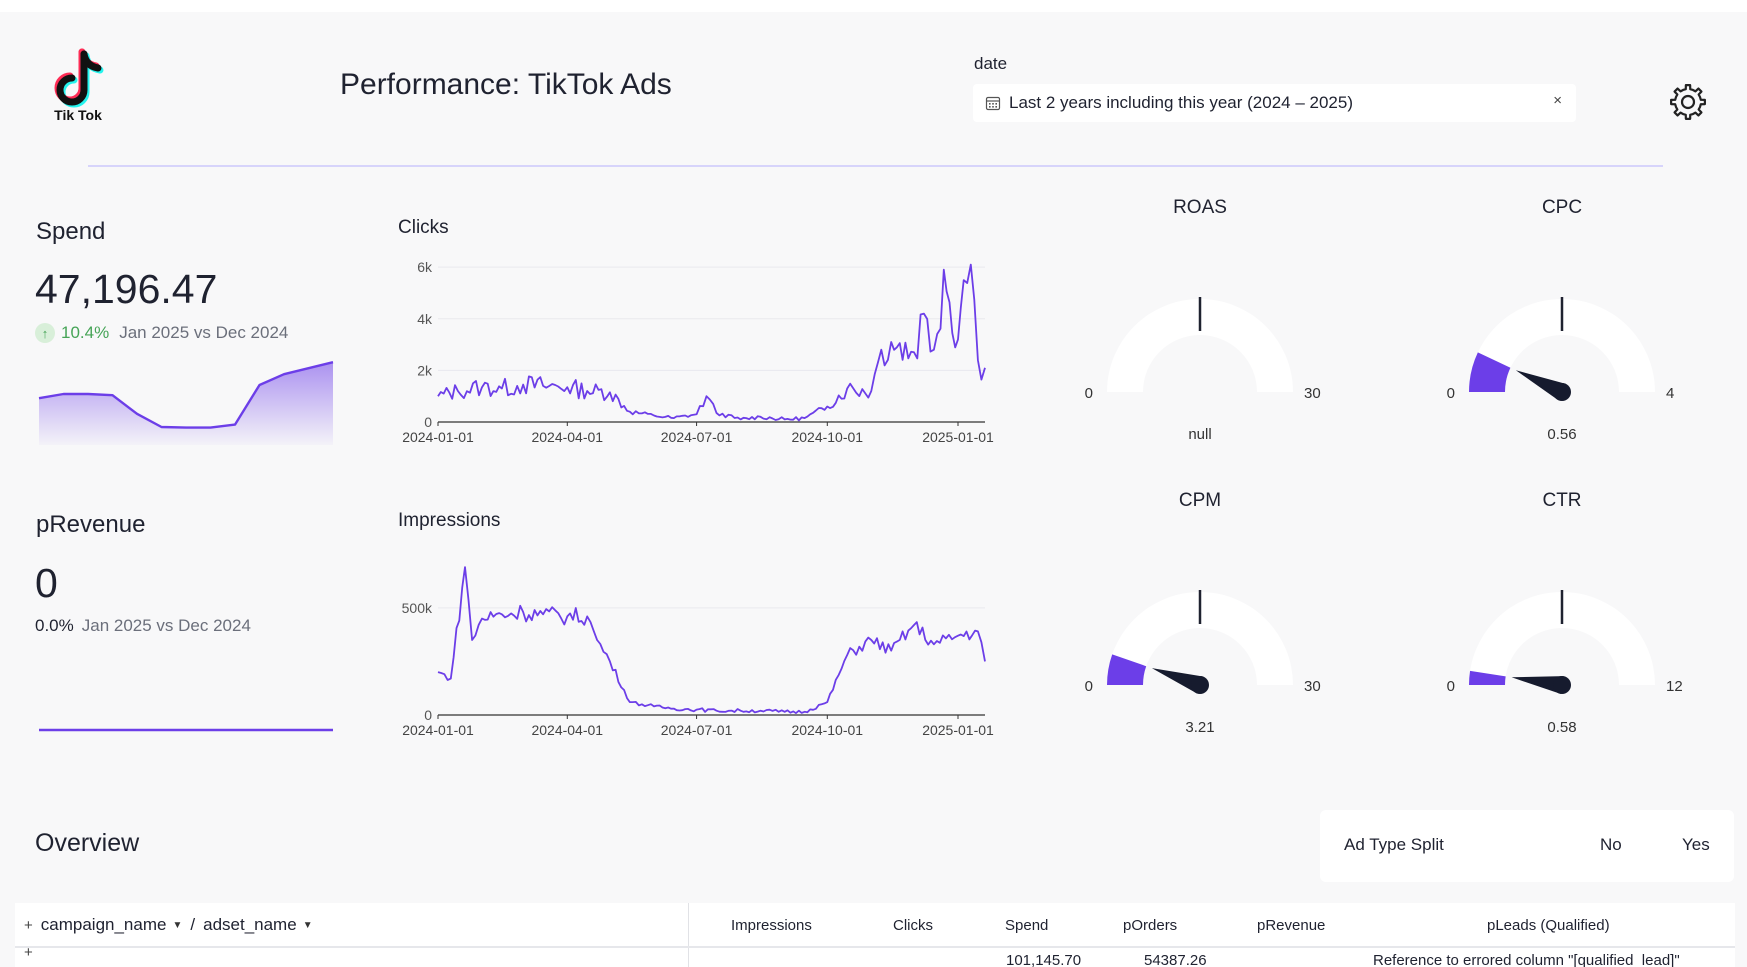  Describe the element at coordinates (875, 947) in the screenshot. I see `table-header-divider` at that location.